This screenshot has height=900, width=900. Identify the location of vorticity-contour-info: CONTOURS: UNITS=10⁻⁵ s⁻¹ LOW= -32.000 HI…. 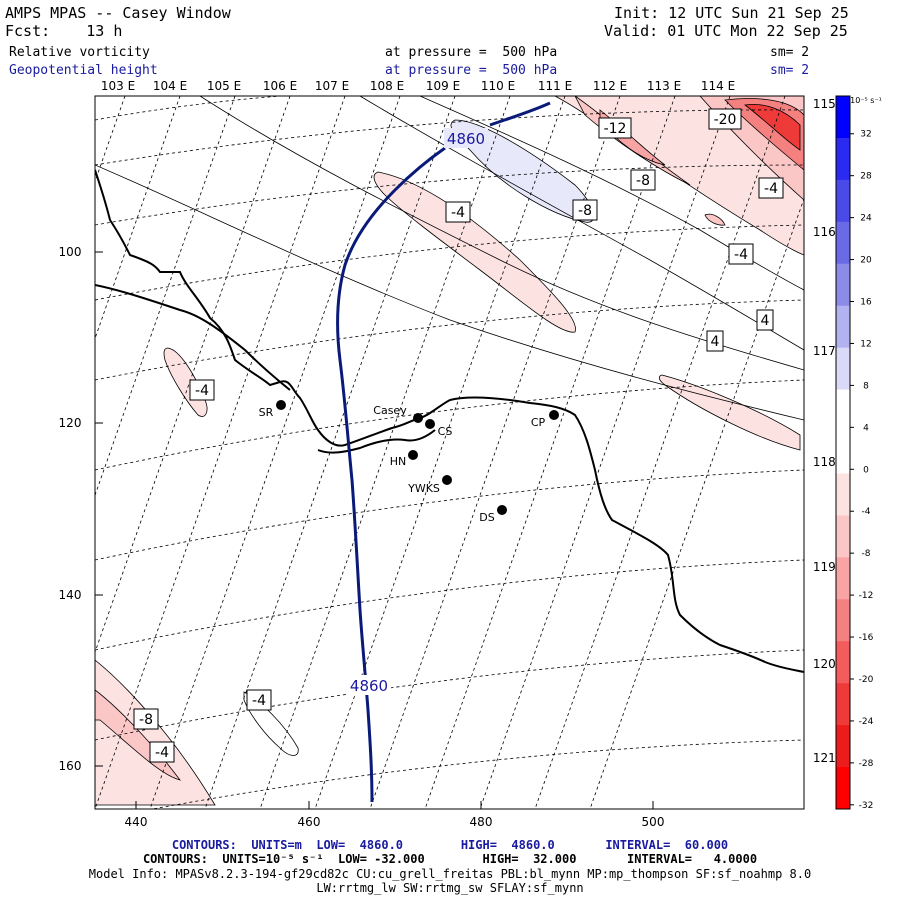
(450, 859).